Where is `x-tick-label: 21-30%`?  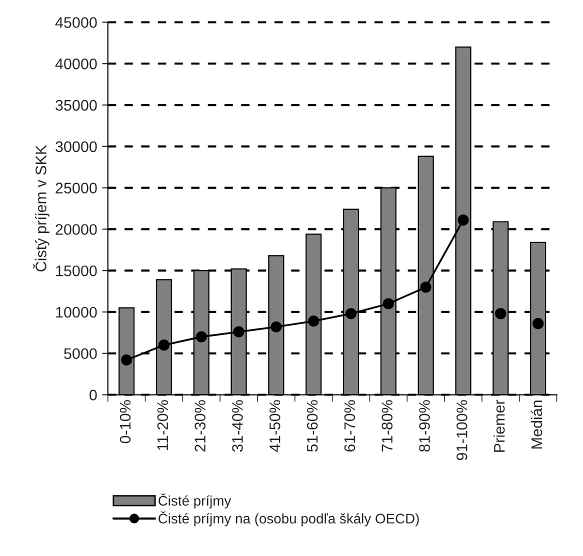 x-tick-label: 21-30% is located at coordinates (200, 426).